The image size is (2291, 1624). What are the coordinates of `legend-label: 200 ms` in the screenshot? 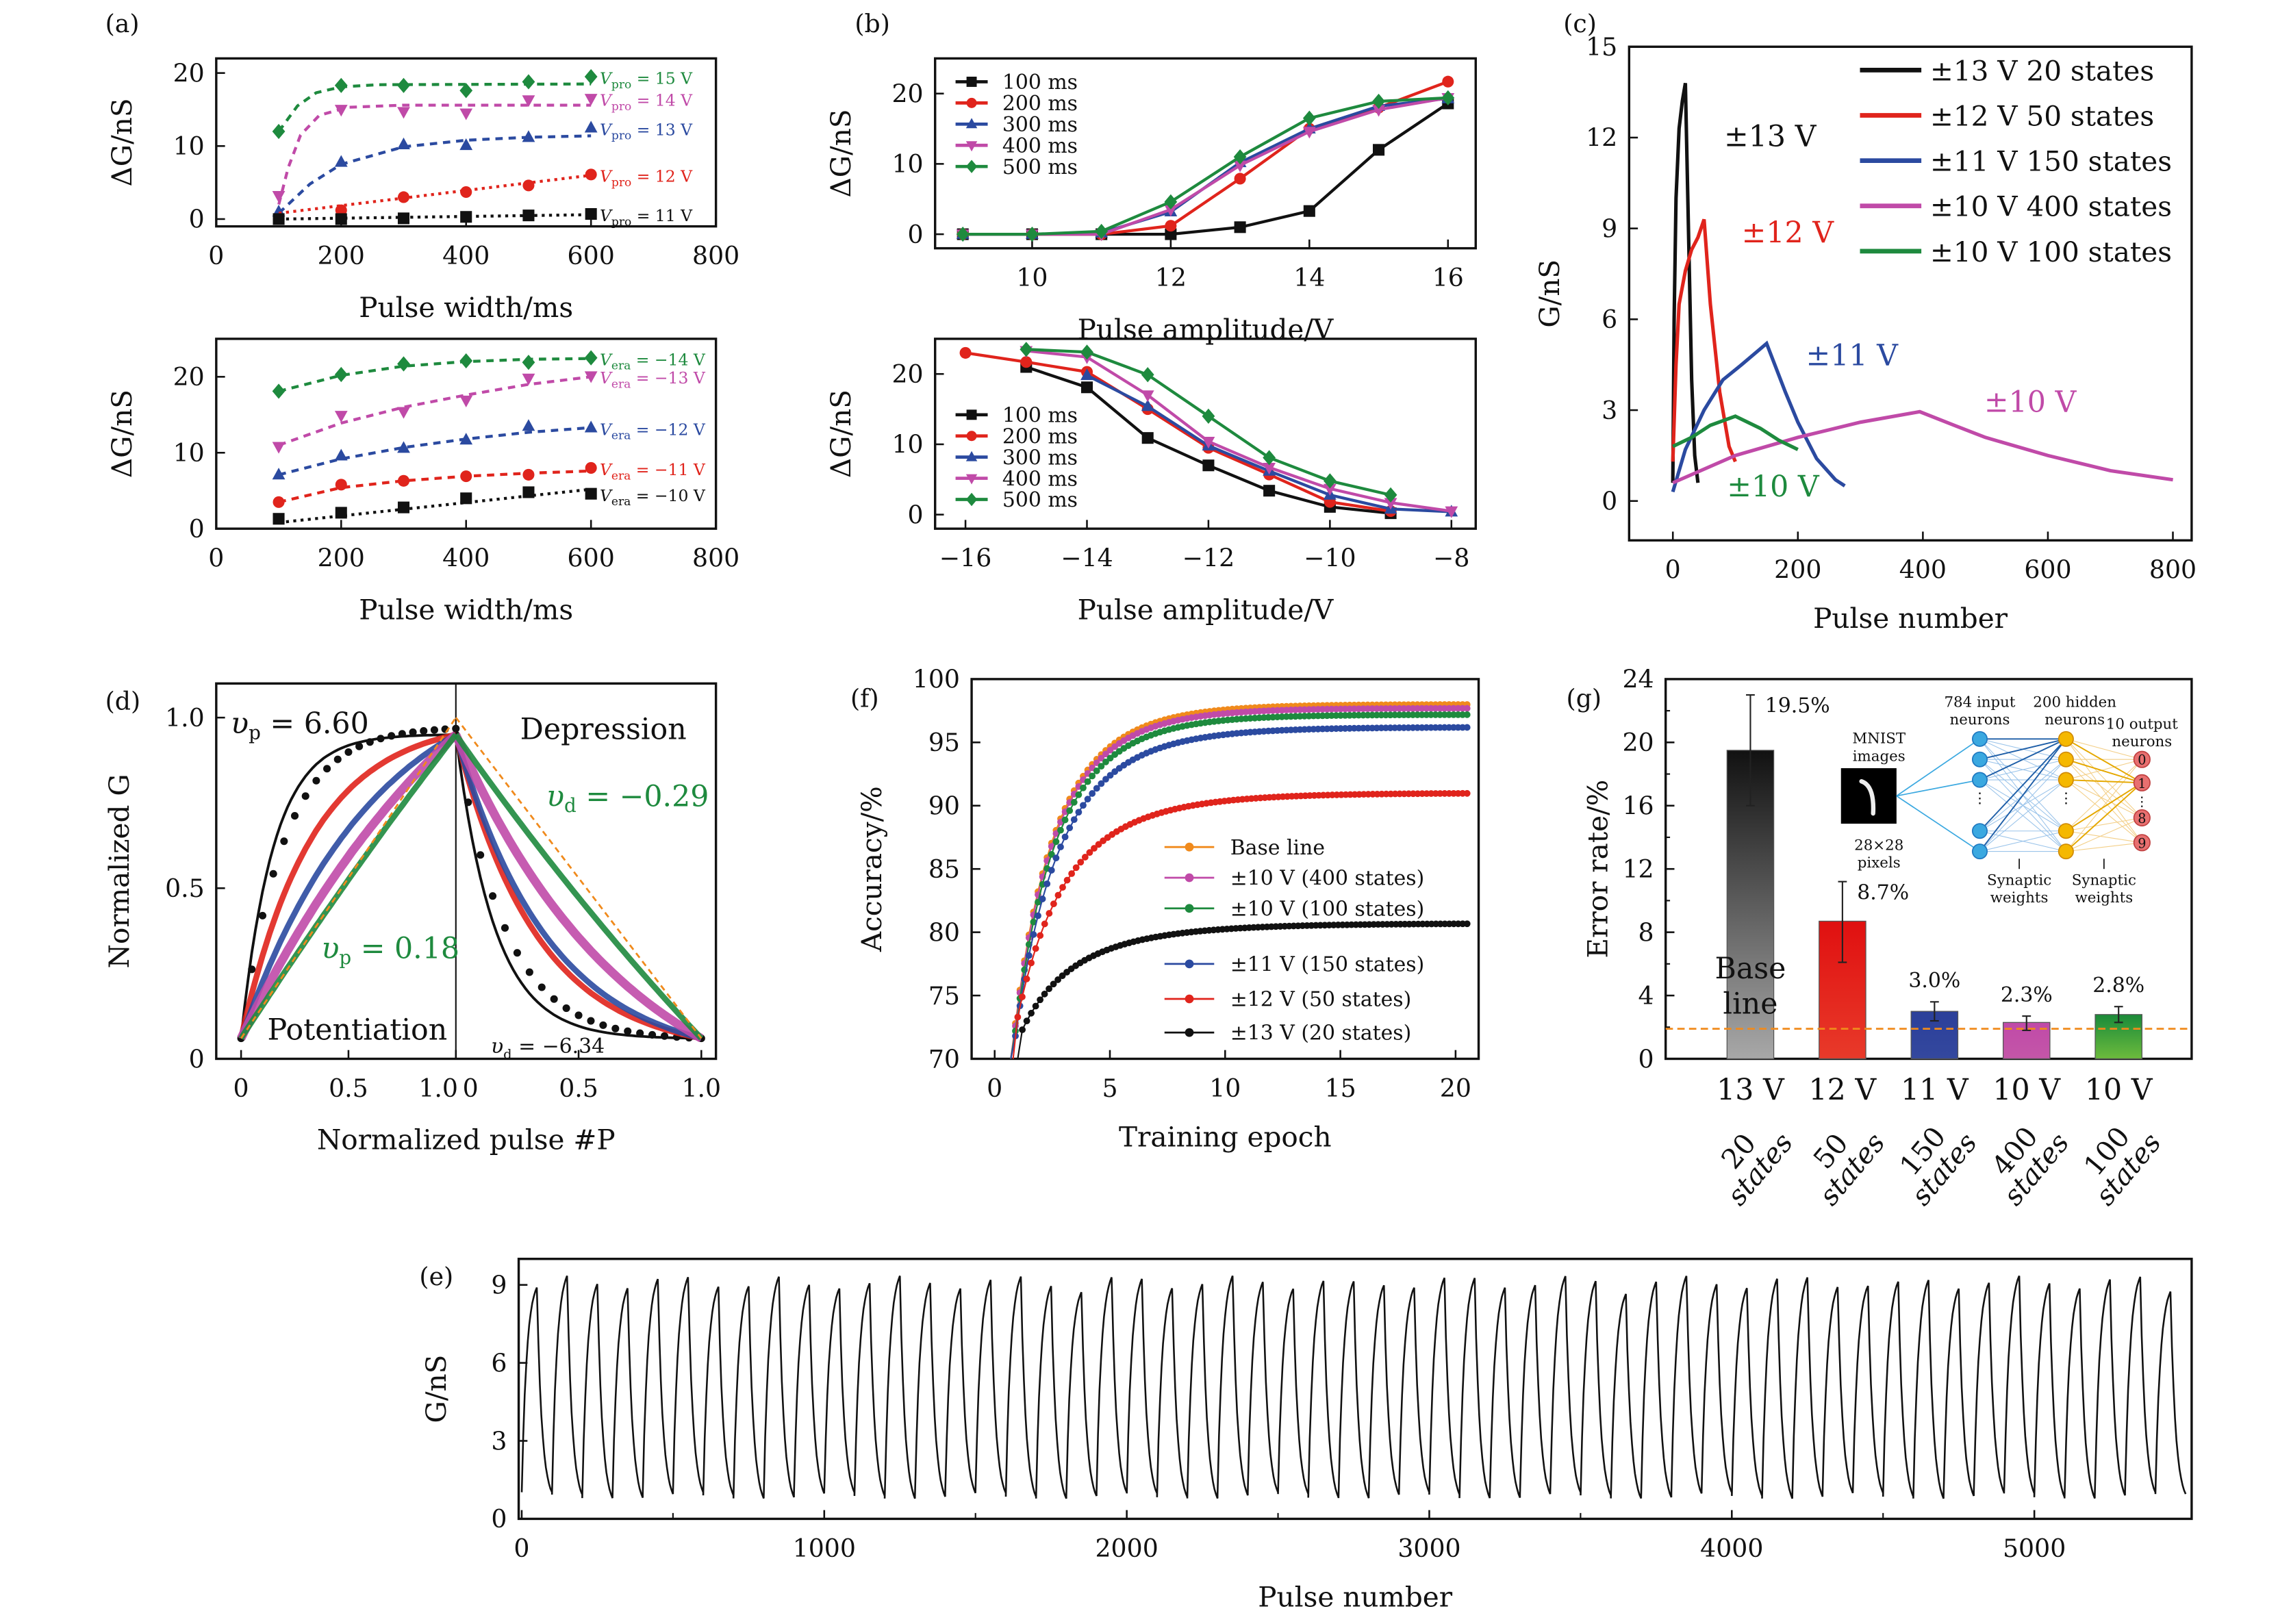 It's located at (1040, 436).